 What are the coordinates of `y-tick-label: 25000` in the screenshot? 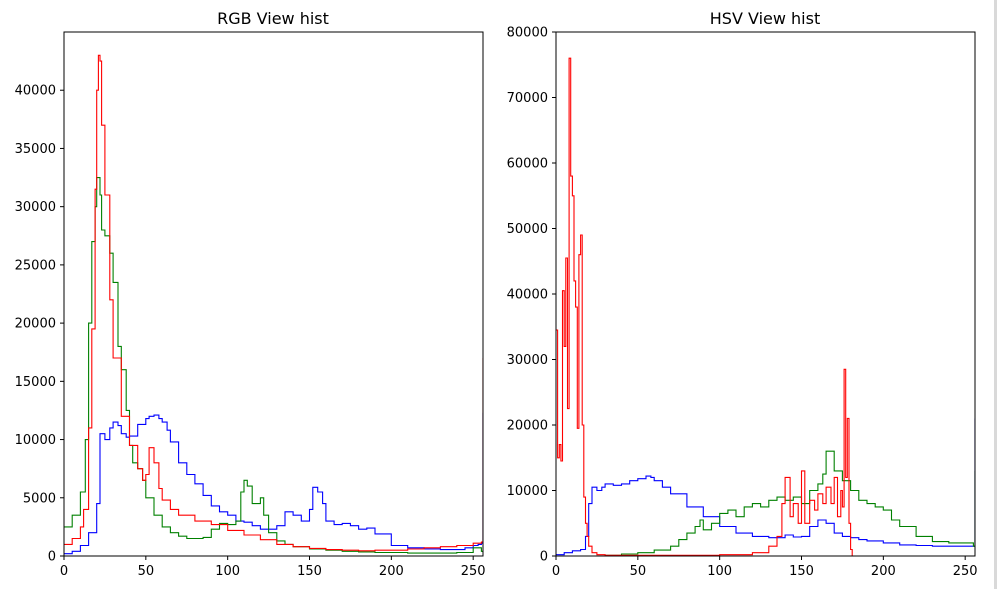 It's located at (35, 265).